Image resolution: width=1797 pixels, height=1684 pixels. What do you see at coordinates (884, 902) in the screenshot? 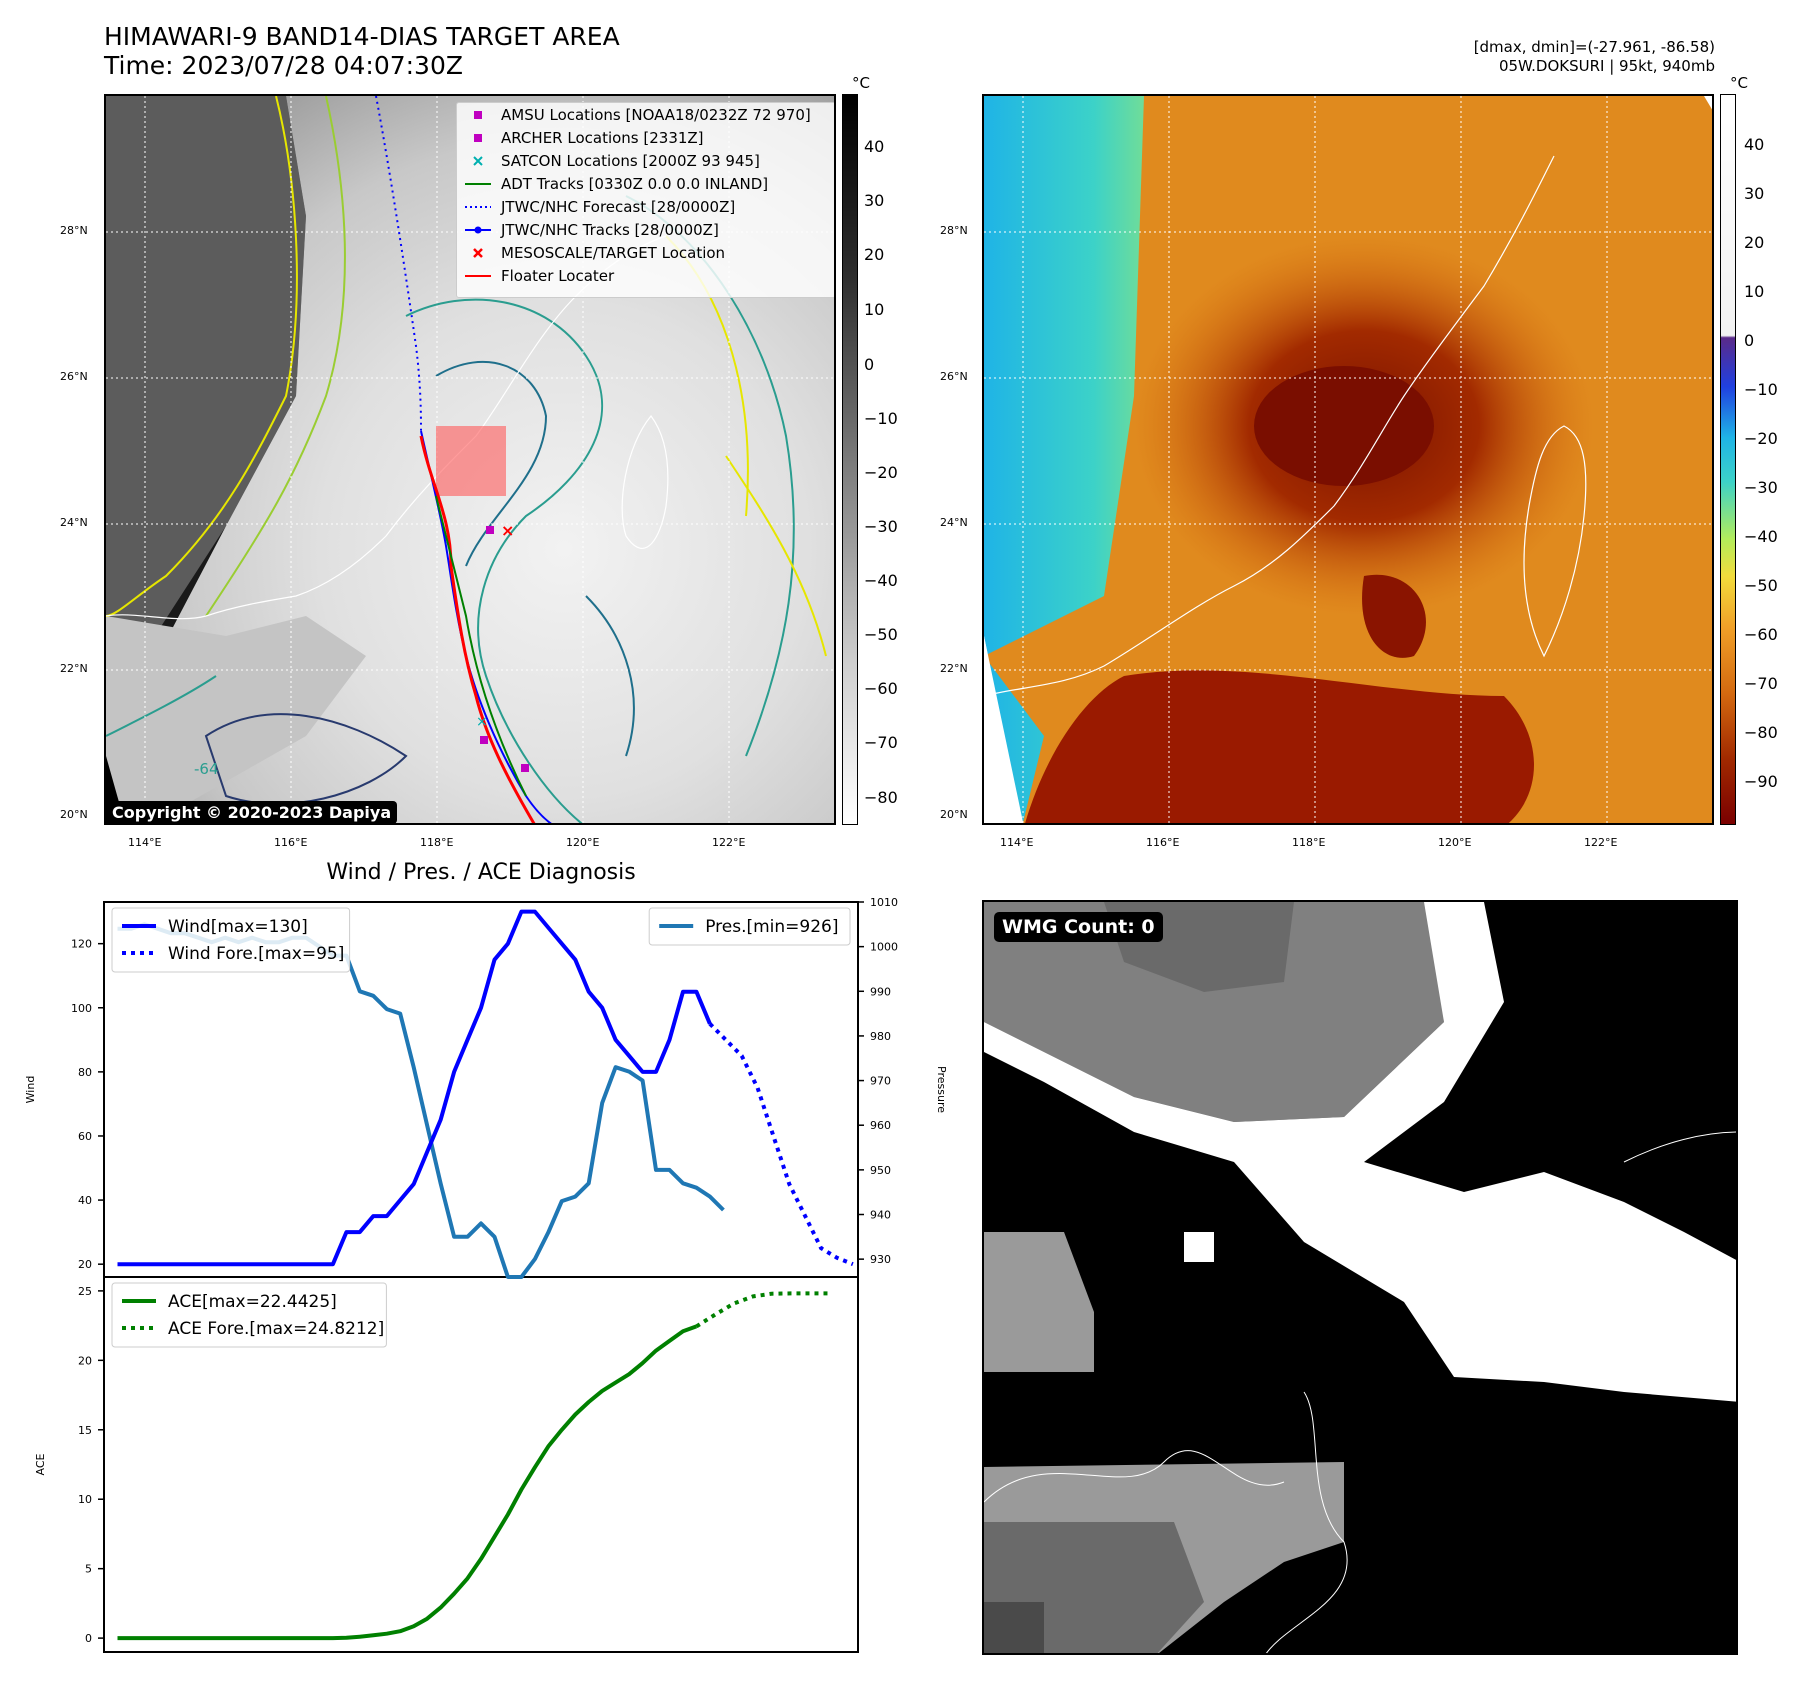
I see `pressure-tick-label: 1010` at bounding box center [884, 902].